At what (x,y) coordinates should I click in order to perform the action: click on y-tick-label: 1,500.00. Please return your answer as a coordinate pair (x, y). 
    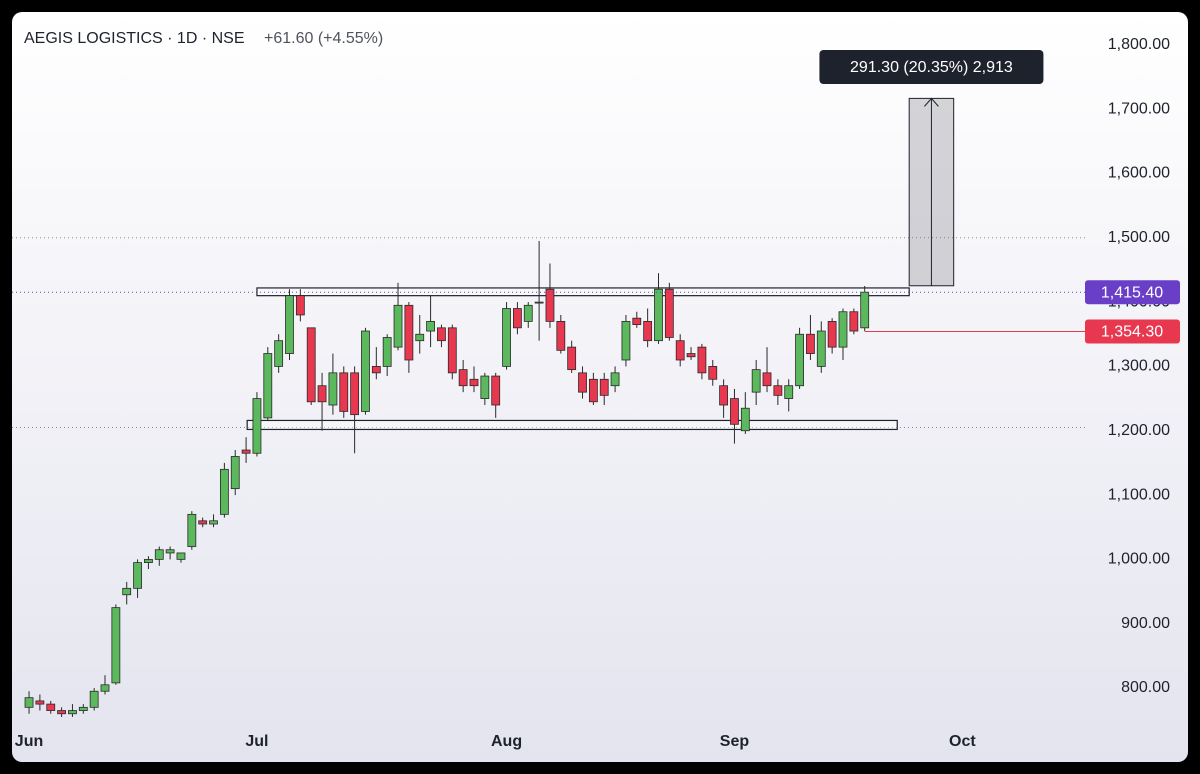
    Looking at the image, I should click on (1139, 237).